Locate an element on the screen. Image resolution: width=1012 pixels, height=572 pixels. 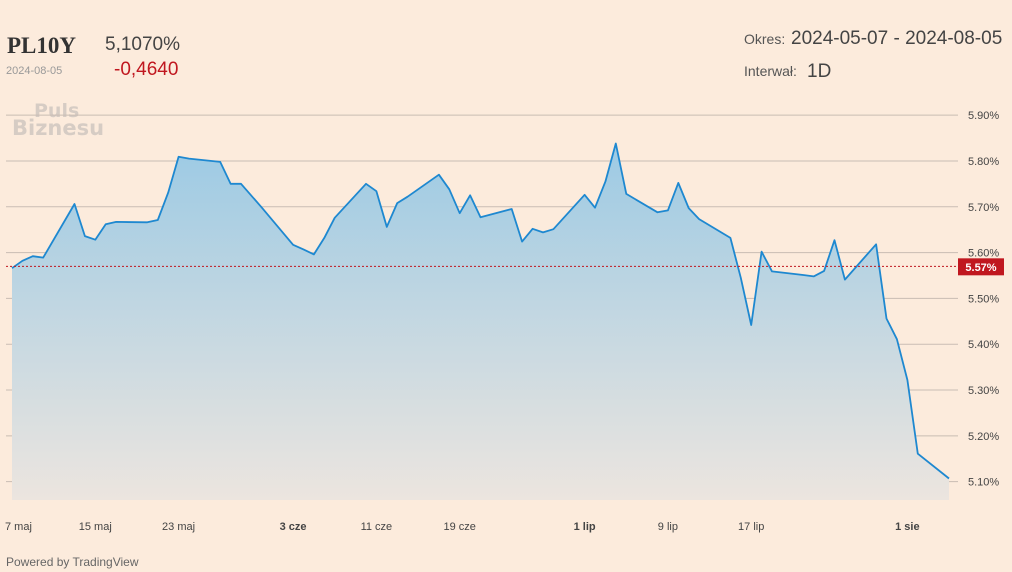
reference-badge is located at coordinates (981, 267).